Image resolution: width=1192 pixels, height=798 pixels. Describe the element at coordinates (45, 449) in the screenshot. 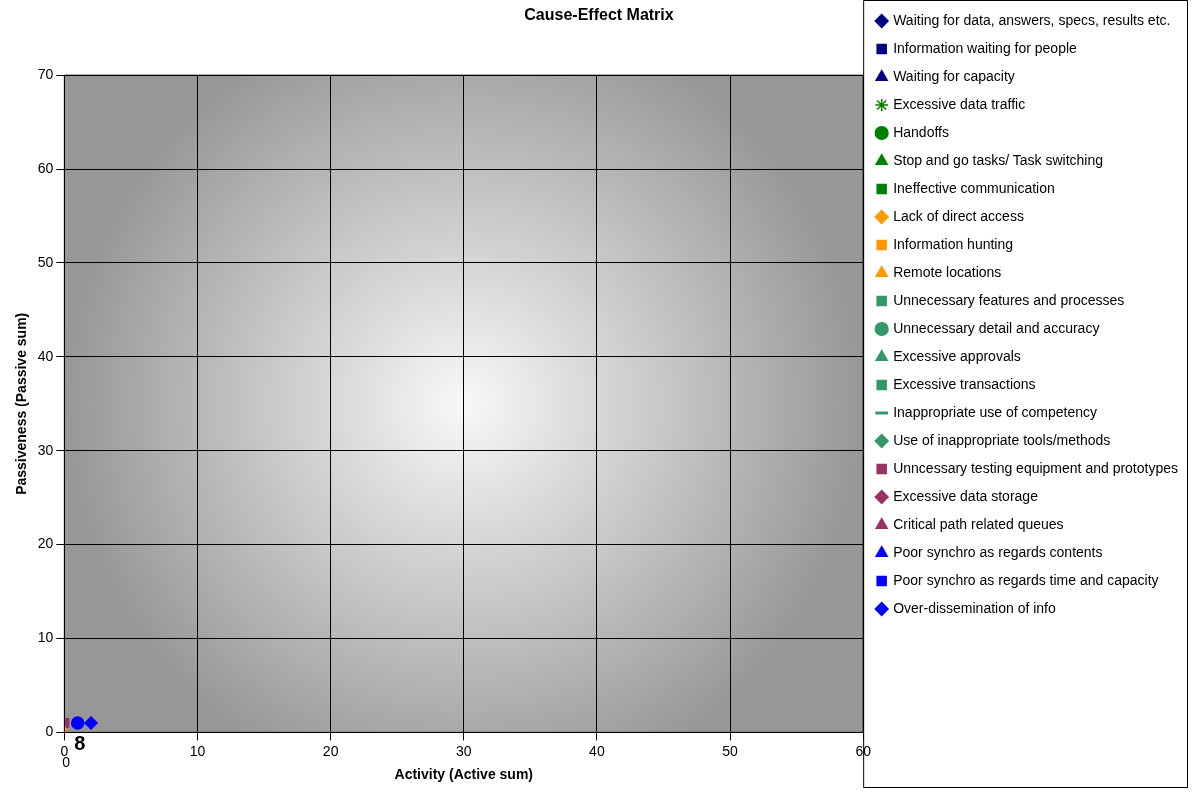

I see `y-tick-label: 30` at that location.